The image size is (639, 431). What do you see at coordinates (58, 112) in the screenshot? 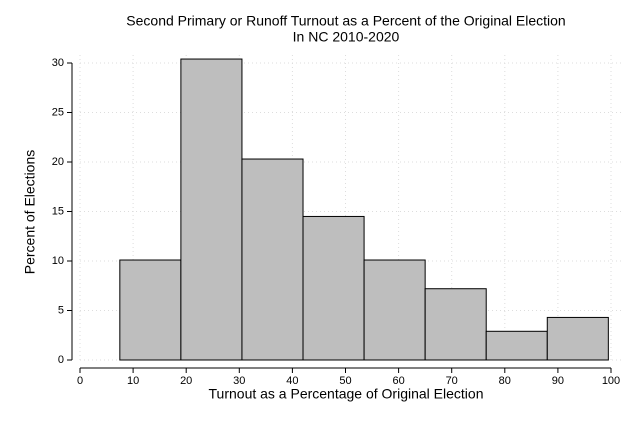
I see `y-tick-label: 25` at bounding box center [58, 112].